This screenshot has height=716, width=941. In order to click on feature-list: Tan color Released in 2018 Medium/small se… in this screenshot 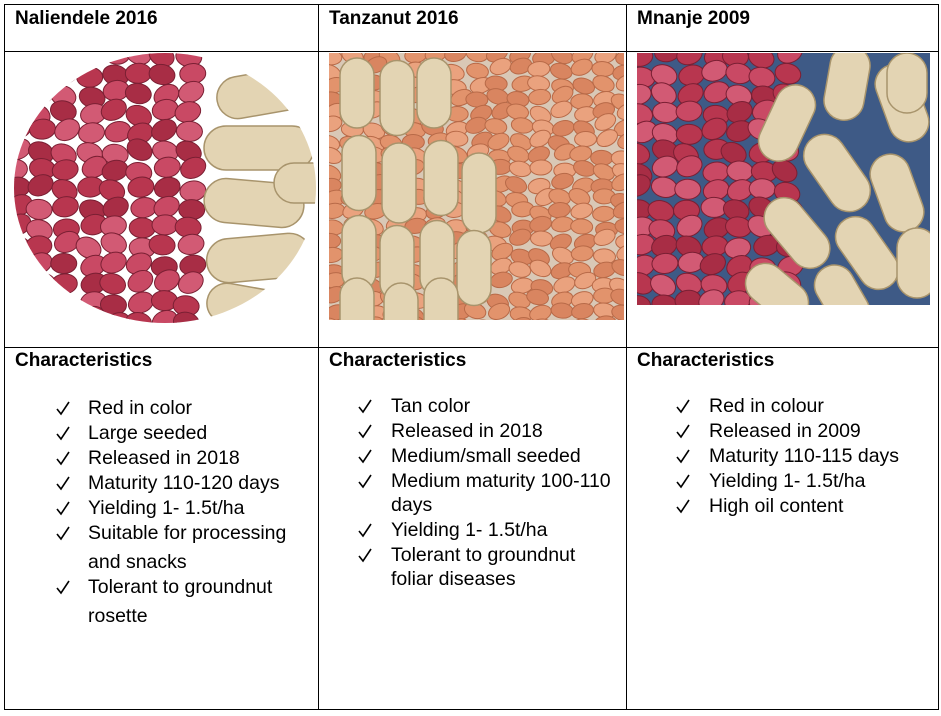, I will do `click(472, 492)`.